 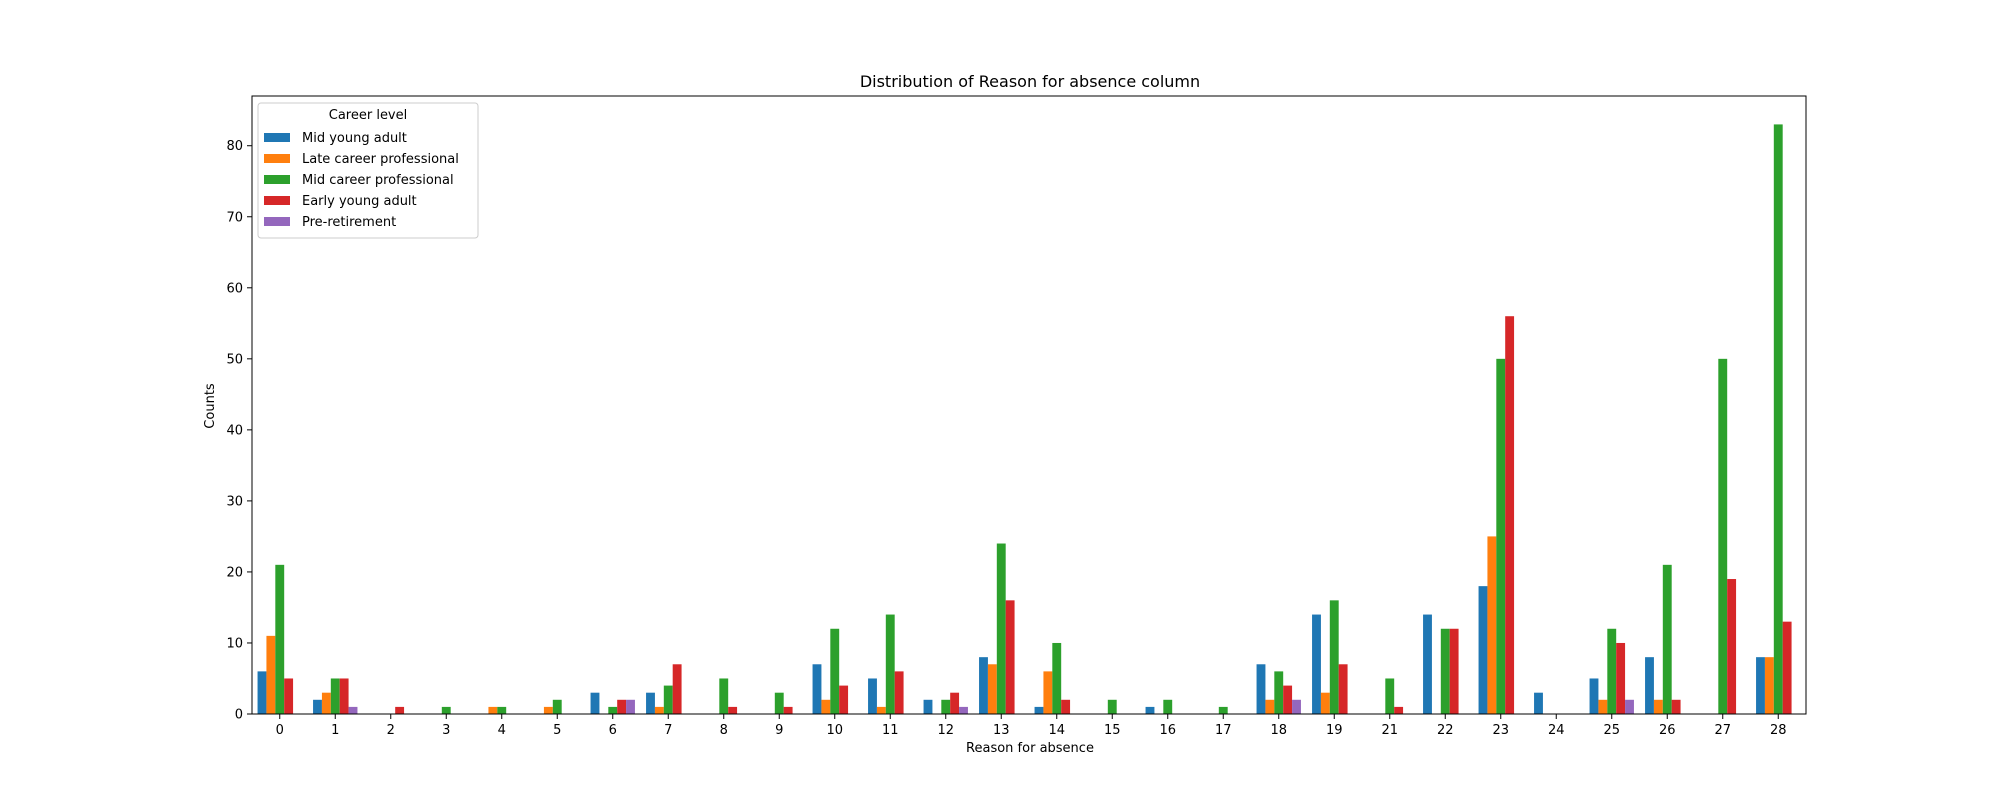 I want to click on y-tick-label: 20, so click(x=234, y=572).